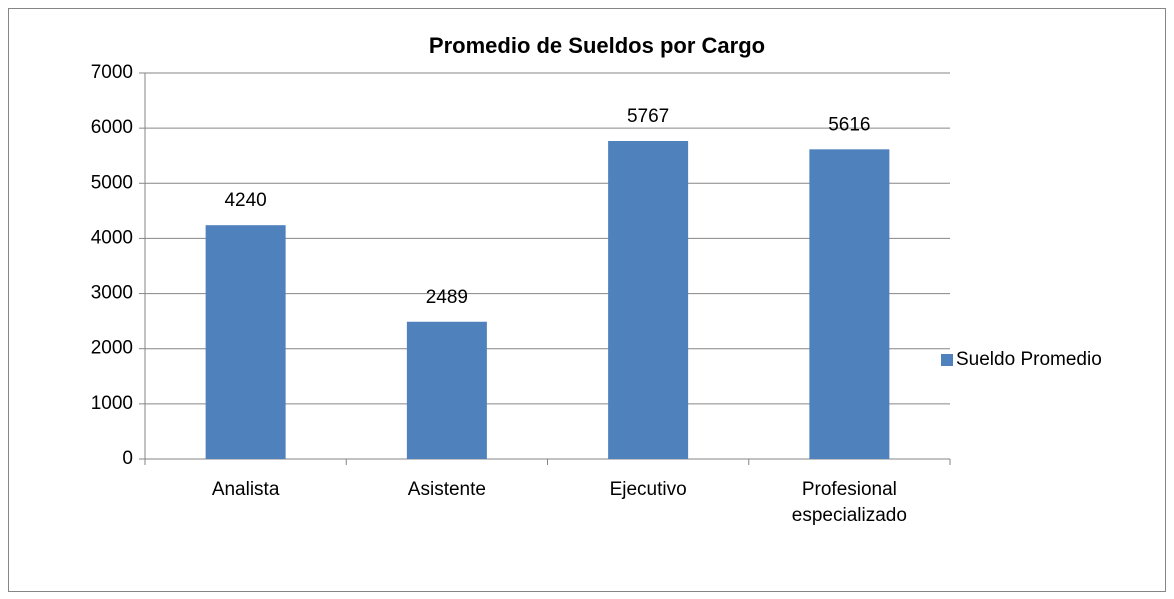 This screenshot has height=599, width=1174. Describe the element at coordinates (849, 502) in the screenshot. I see `x-tick-label: Profesional especializado` at that location.